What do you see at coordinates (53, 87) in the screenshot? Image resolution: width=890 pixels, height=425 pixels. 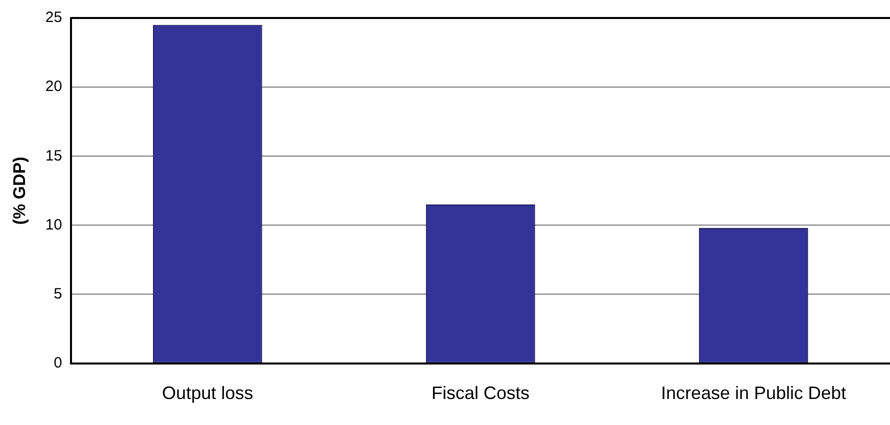 I see `y-tick-label: 20` at bounding box center [53, 87].